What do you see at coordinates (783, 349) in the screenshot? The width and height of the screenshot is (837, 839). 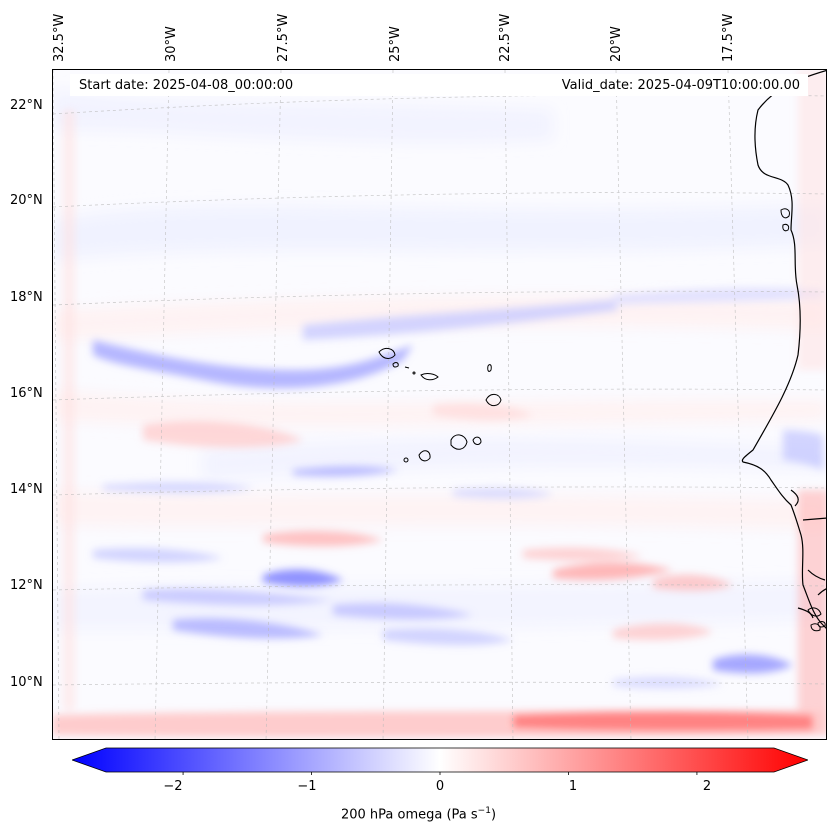 I see `coastline` at bounding box center [783, 349].